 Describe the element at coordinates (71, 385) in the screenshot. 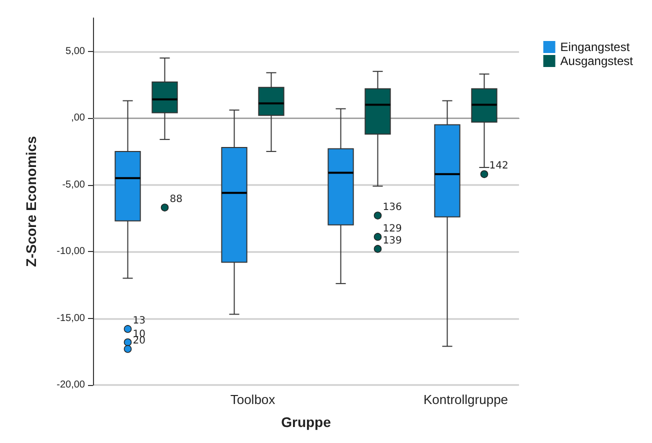

I see `y-tick-label: -20,00` at that location.